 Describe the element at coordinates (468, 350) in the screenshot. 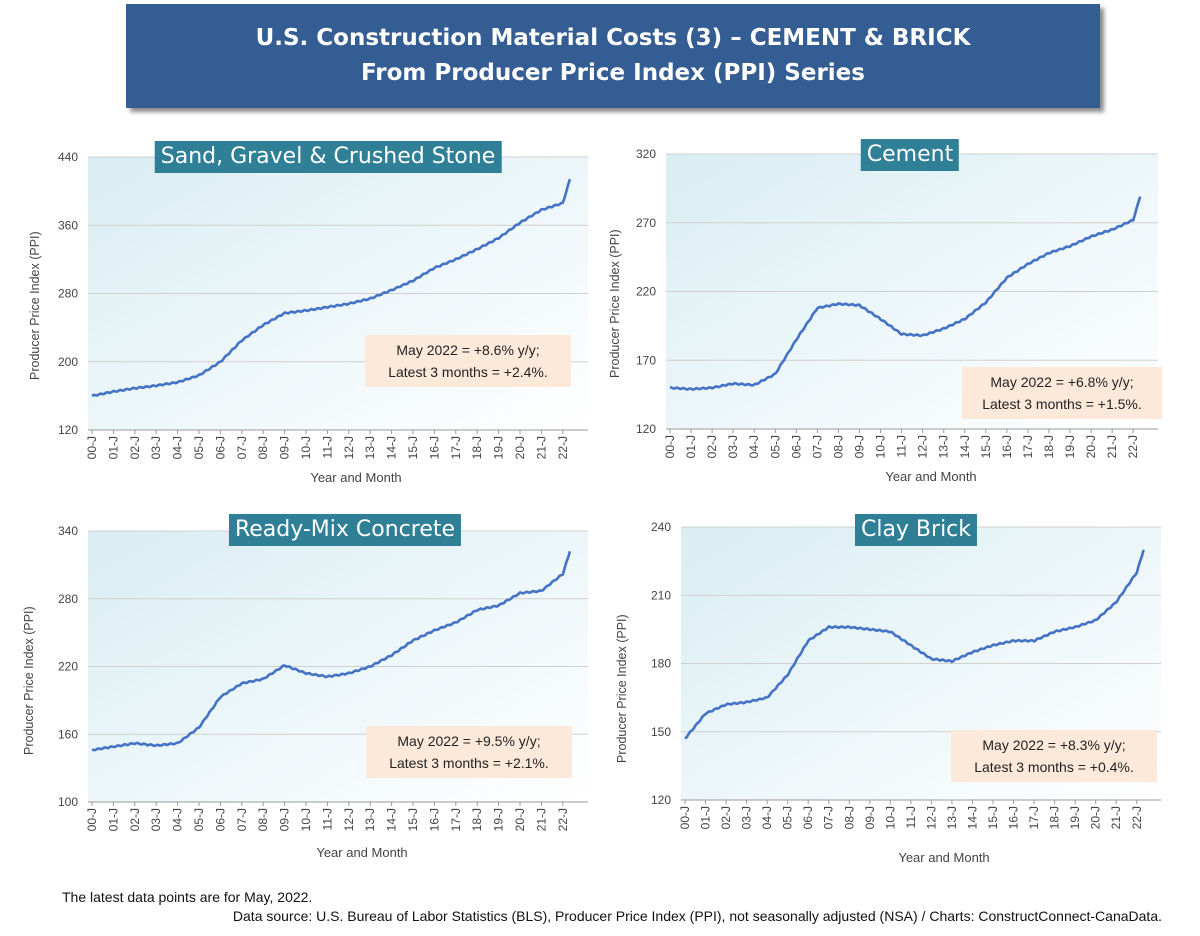

I see `annotation-line-1: May 2022 = +8.6% y/y;` at that location.